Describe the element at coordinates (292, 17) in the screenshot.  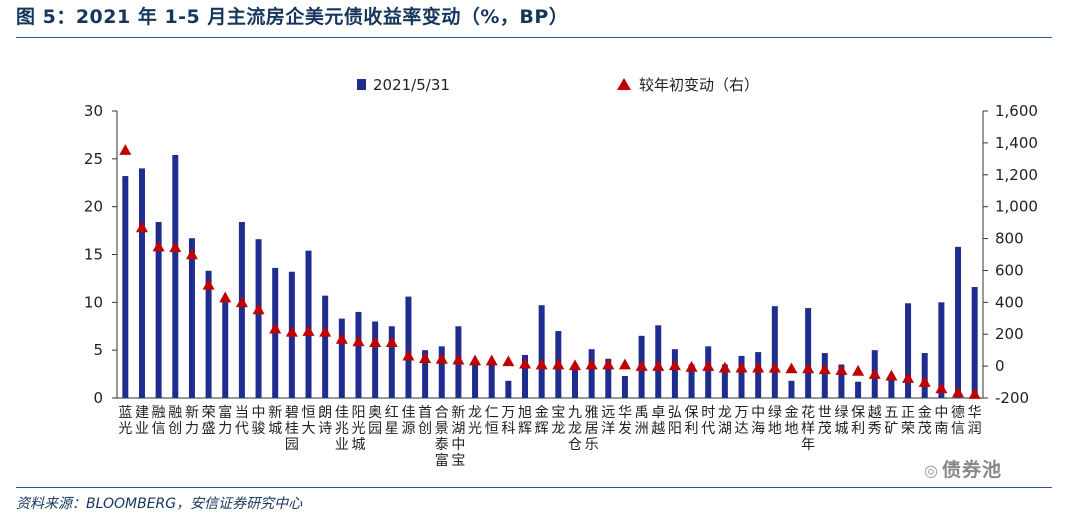
I see `figure-title: 图 5：2021 年 1-5 月主流房企美元债收益率变动（%，BP）` at that location.